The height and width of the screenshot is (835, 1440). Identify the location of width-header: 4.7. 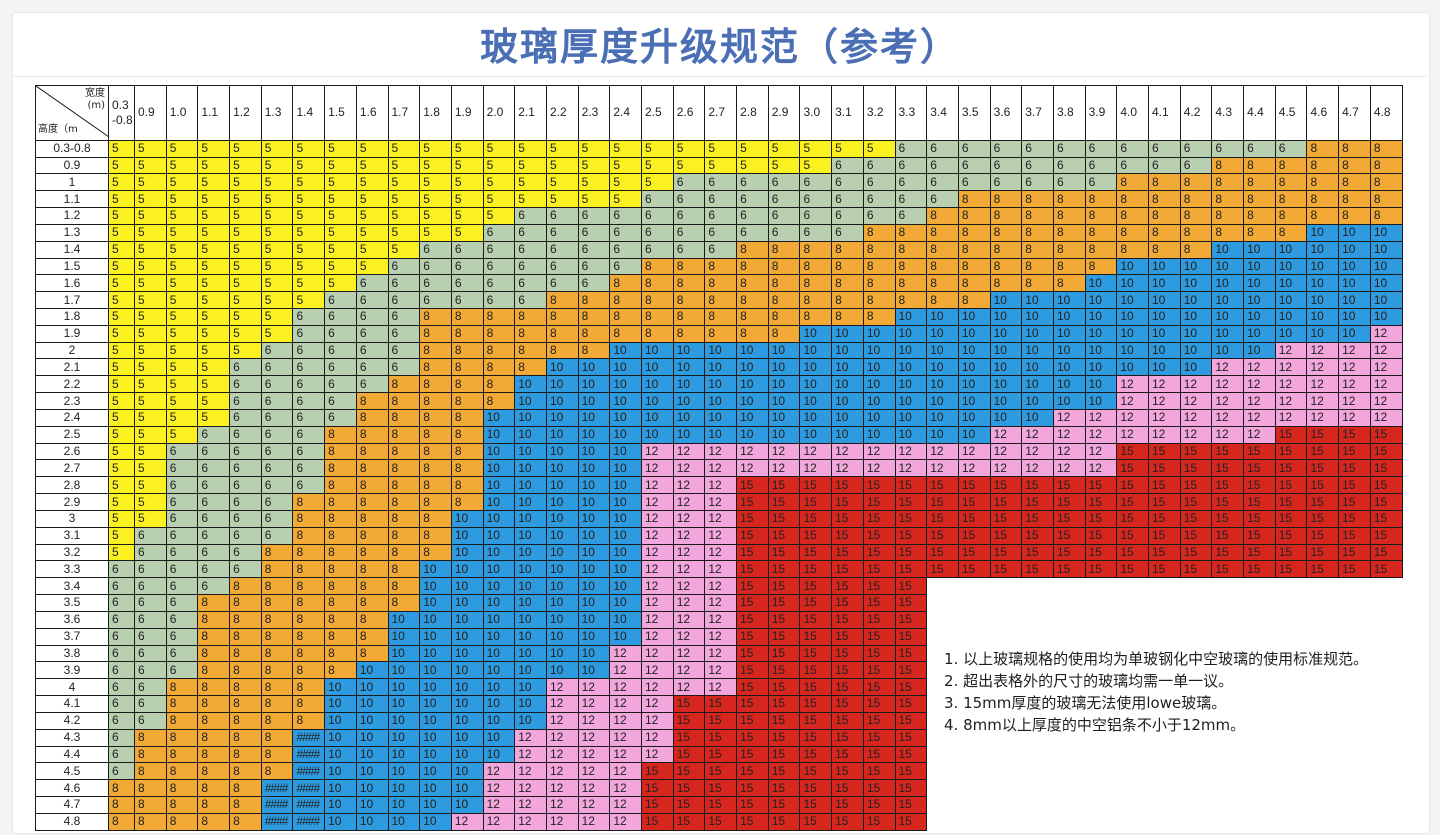
(1354, 113).